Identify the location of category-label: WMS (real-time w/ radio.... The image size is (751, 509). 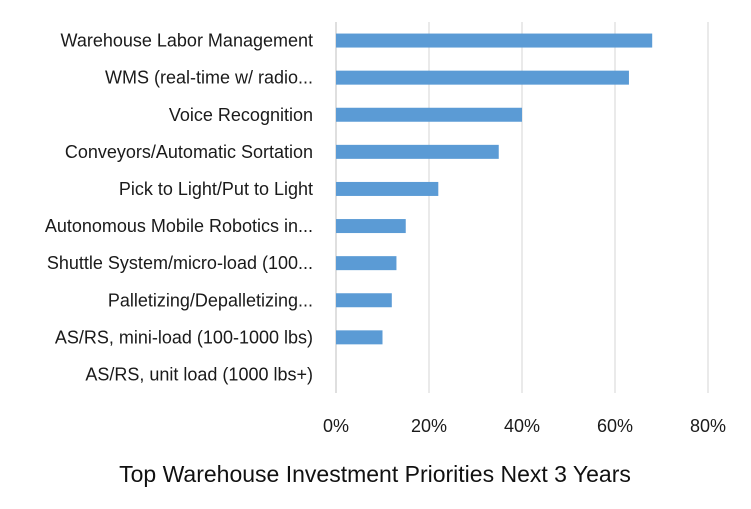
(209, 78).